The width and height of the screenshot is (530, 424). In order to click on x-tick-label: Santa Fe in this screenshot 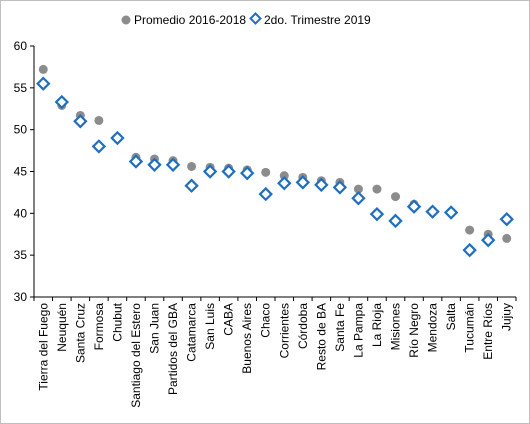, I will do `click(340, 327)`.